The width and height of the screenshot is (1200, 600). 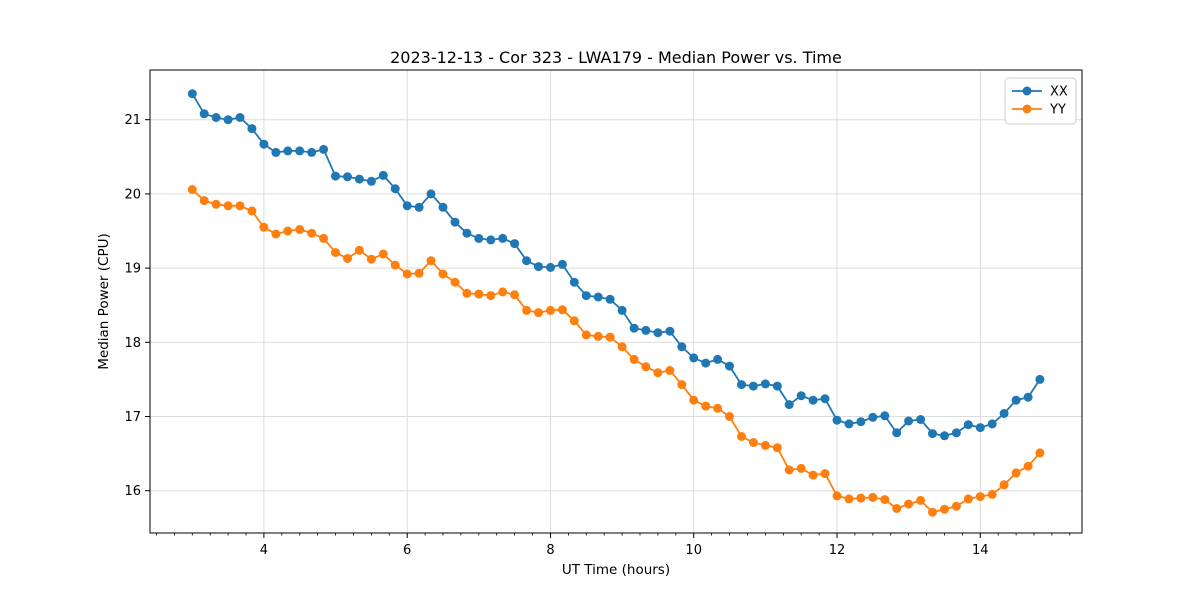 What do you see at coordinates (1059, 92) in the screenshot?
I see `legend-xx-label: XX` at bounding box center [1059, 92].